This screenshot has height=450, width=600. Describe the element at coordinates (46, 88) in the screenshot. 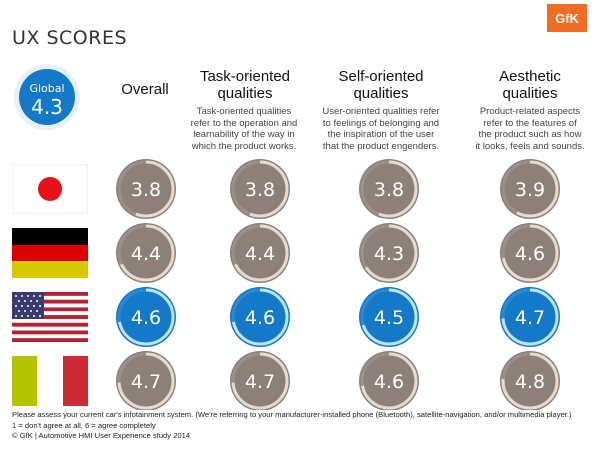

I see `global-label: Global` at that location.